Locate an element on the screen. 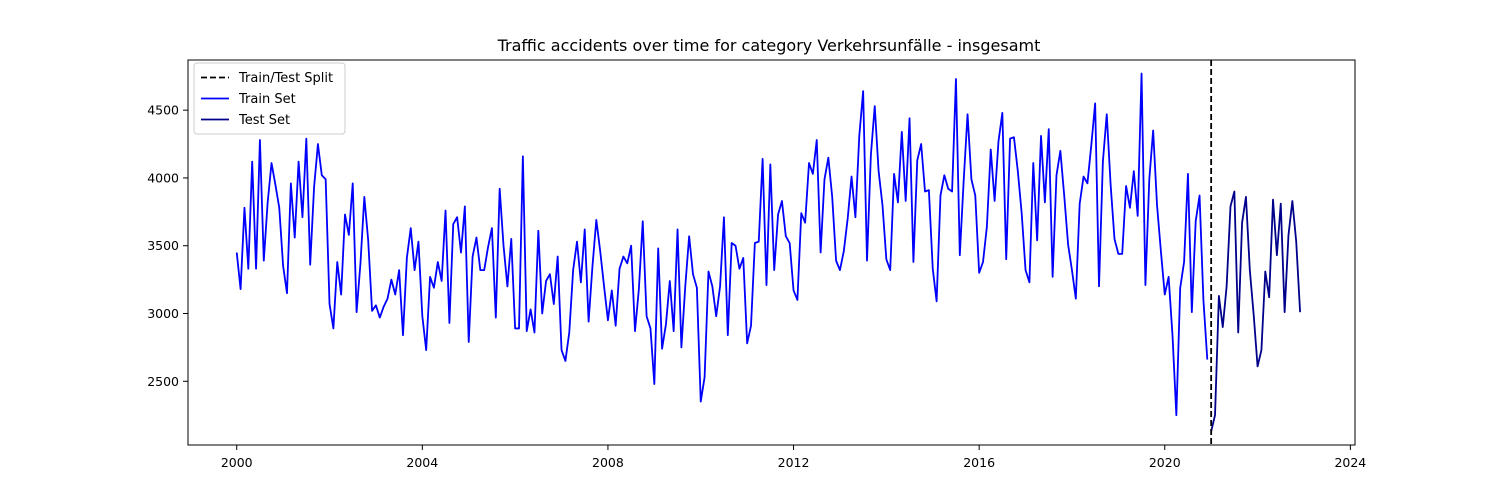 The height and width of the screenshot is (500, 1500). legend-frame is located at coordinates (269, 98).